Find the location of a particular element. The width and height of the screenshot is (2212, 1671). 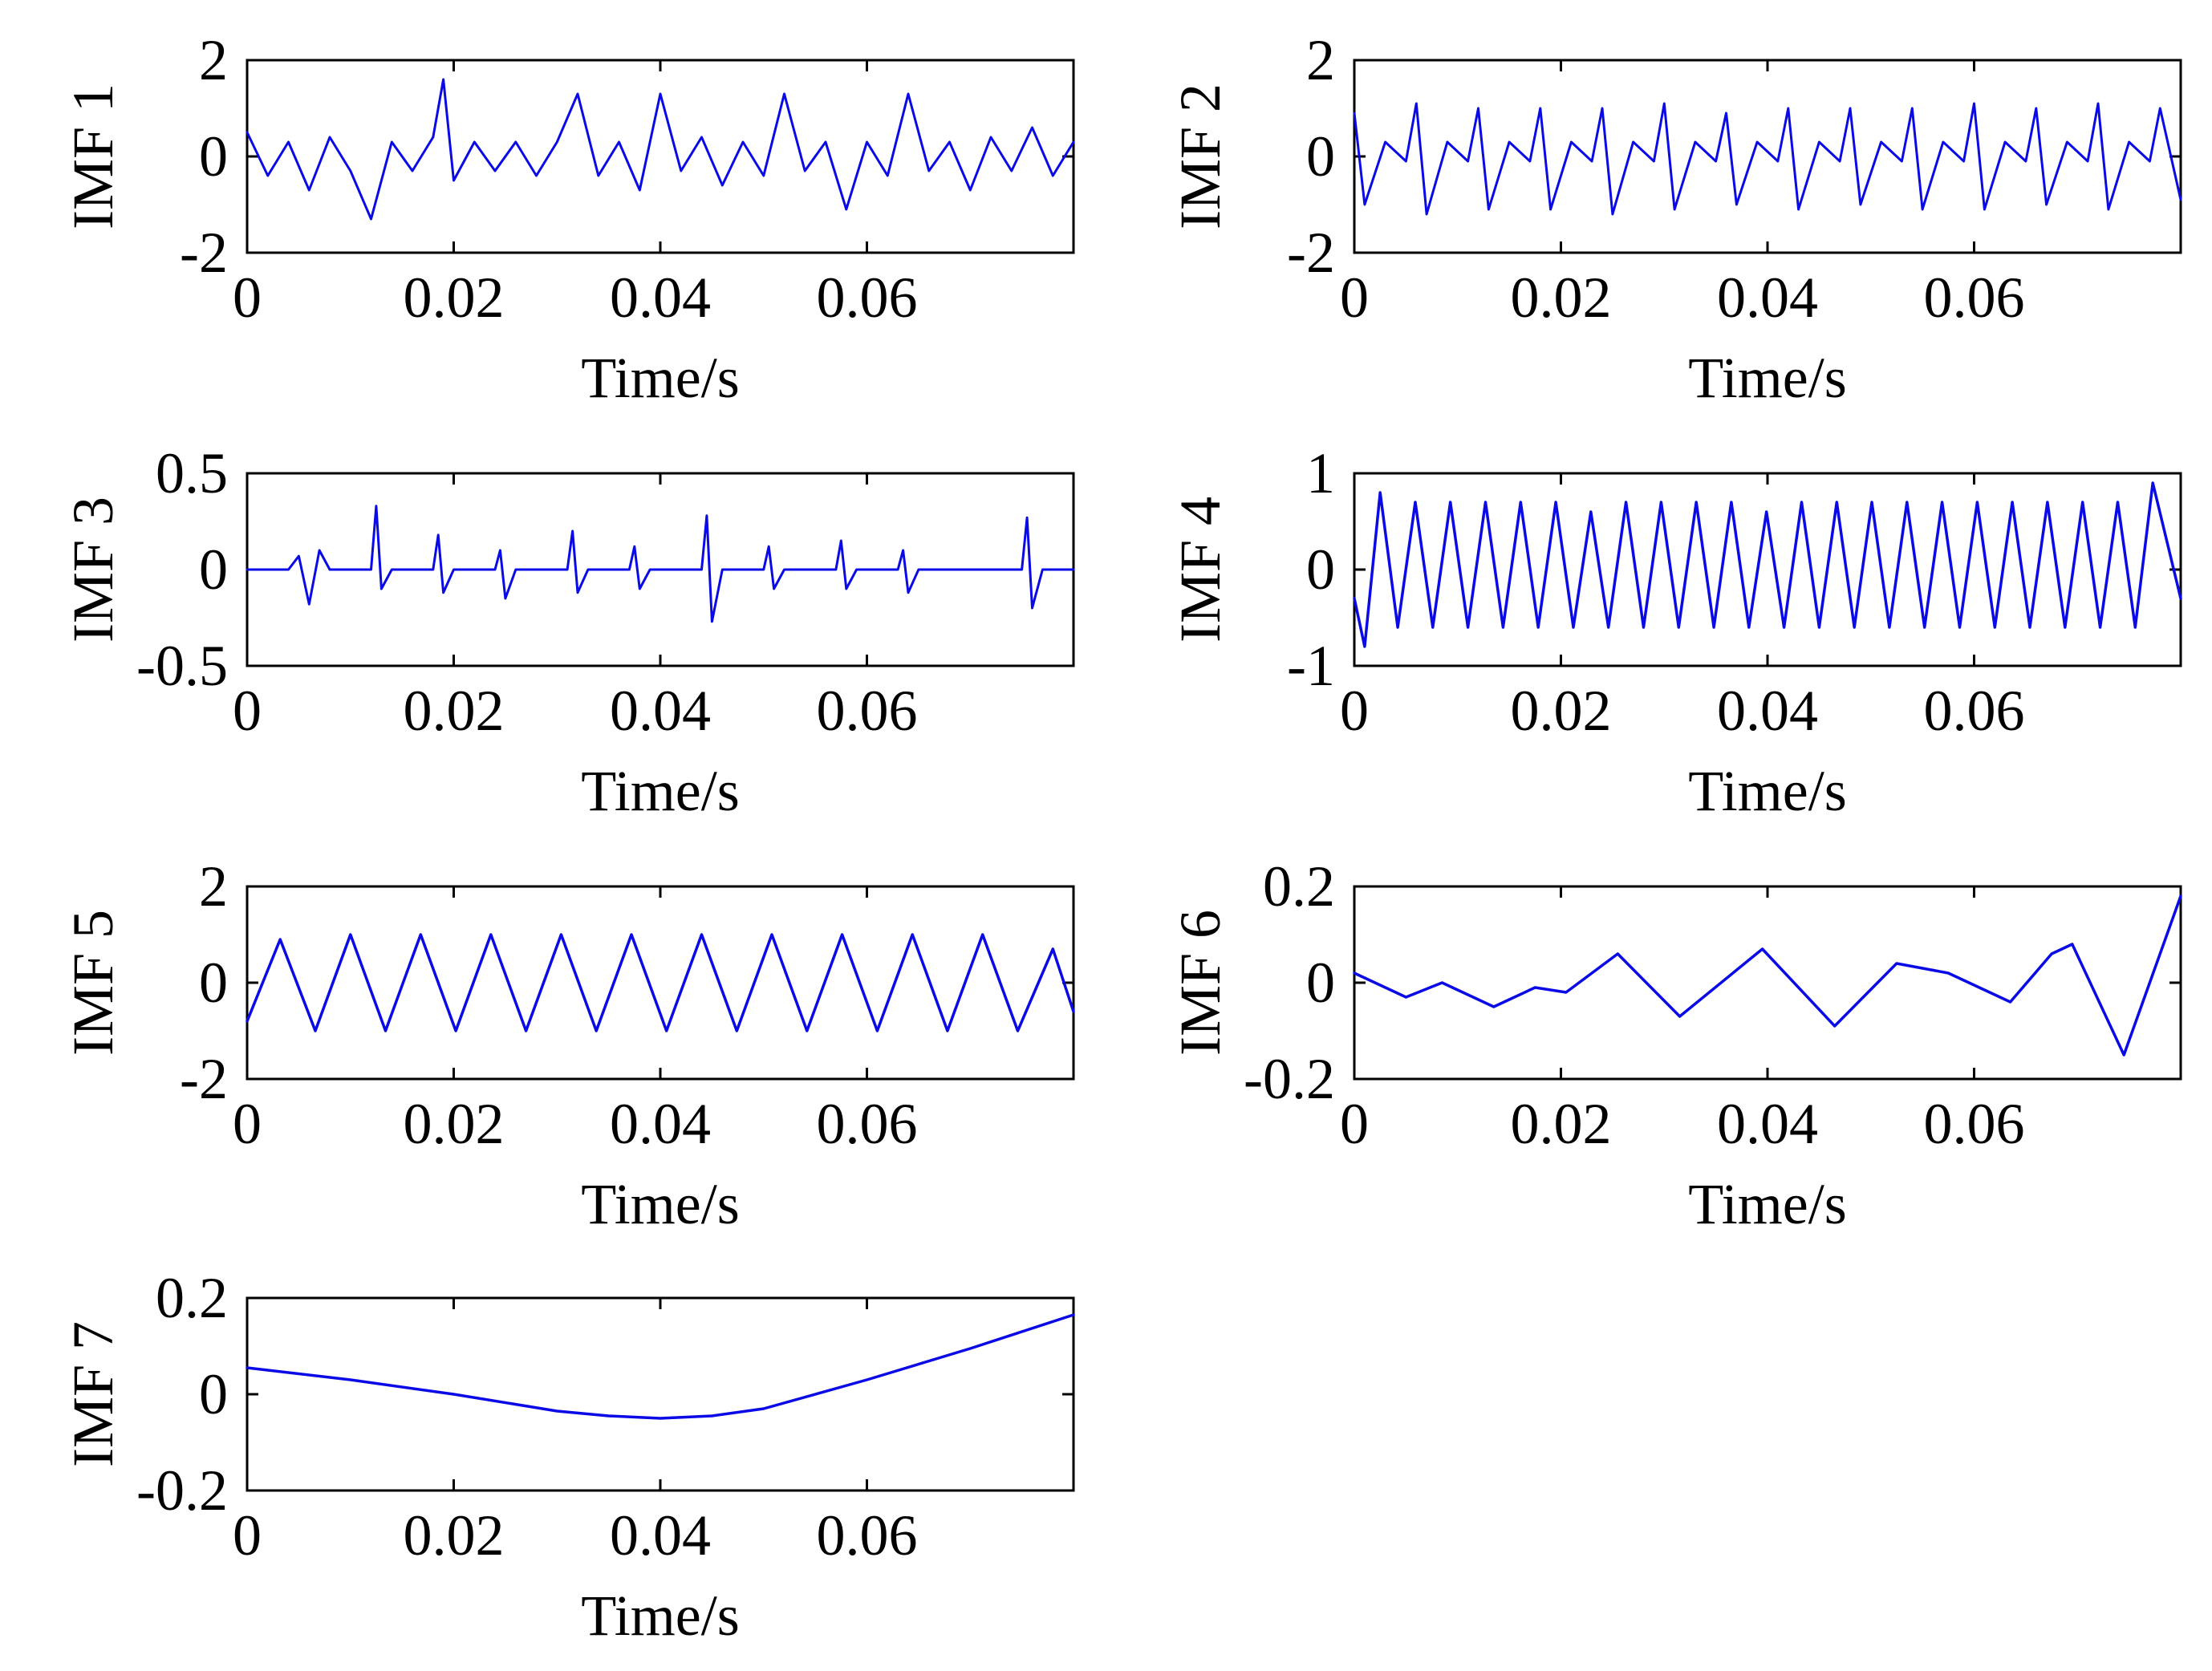

imf-7-x-tick-label: 0.04 is located at coordinates (660, 1535).